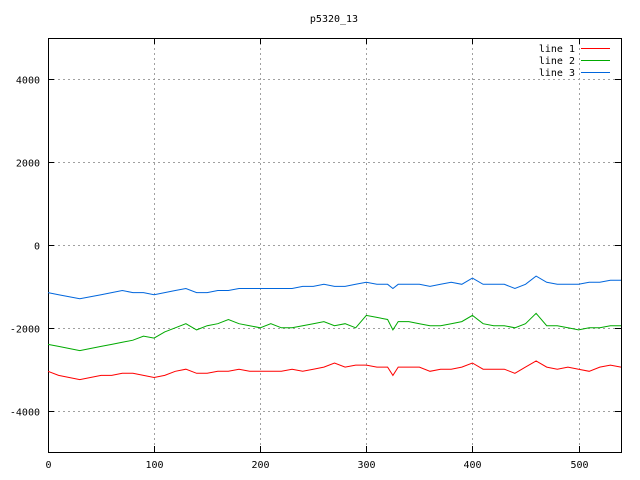 The image size is (640, 480). I want to click on y-tick-label: 2000, so click(28, 164).